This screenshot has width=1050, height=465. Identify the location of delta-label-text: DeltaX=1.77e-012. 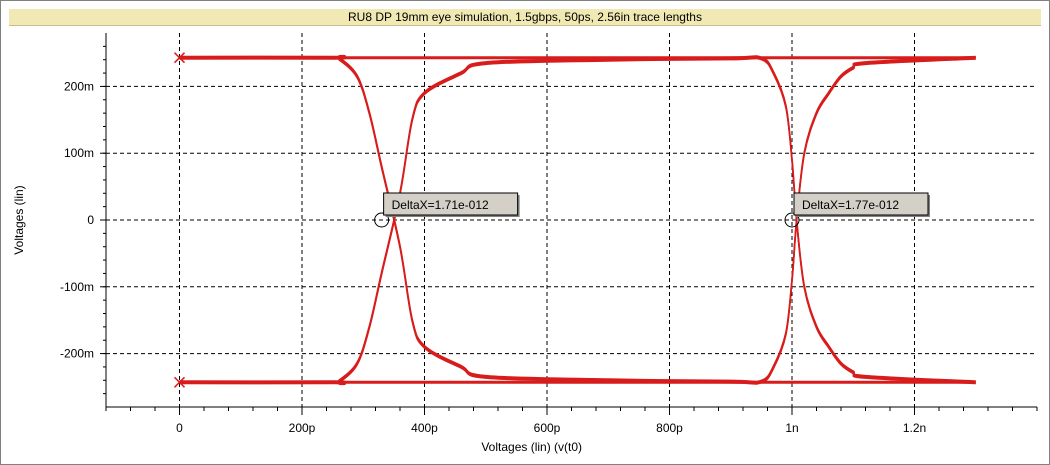
(850, 205).